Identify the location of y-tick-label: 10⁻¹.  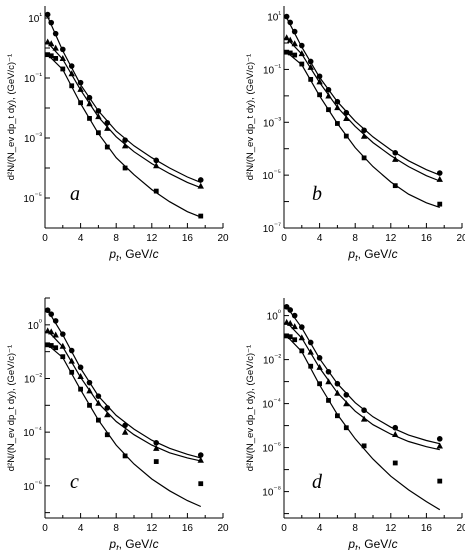
(33, 78).